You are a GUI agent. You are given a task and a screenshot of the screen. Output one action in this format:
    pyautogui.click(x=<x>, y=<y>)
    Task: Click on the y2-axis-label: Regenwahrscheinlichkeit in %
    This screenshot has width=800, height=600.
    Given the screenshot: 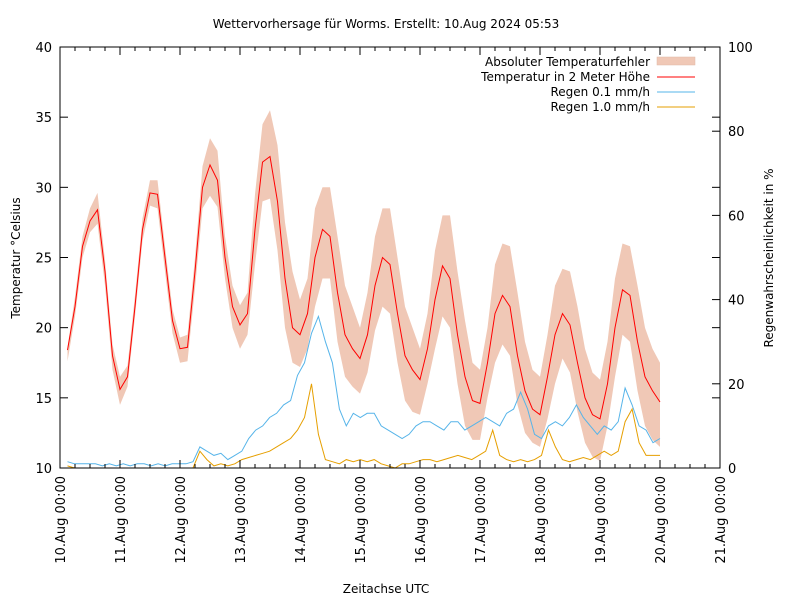 What is the action you would take?
    pyautogui.click(x=769, y=257)
    